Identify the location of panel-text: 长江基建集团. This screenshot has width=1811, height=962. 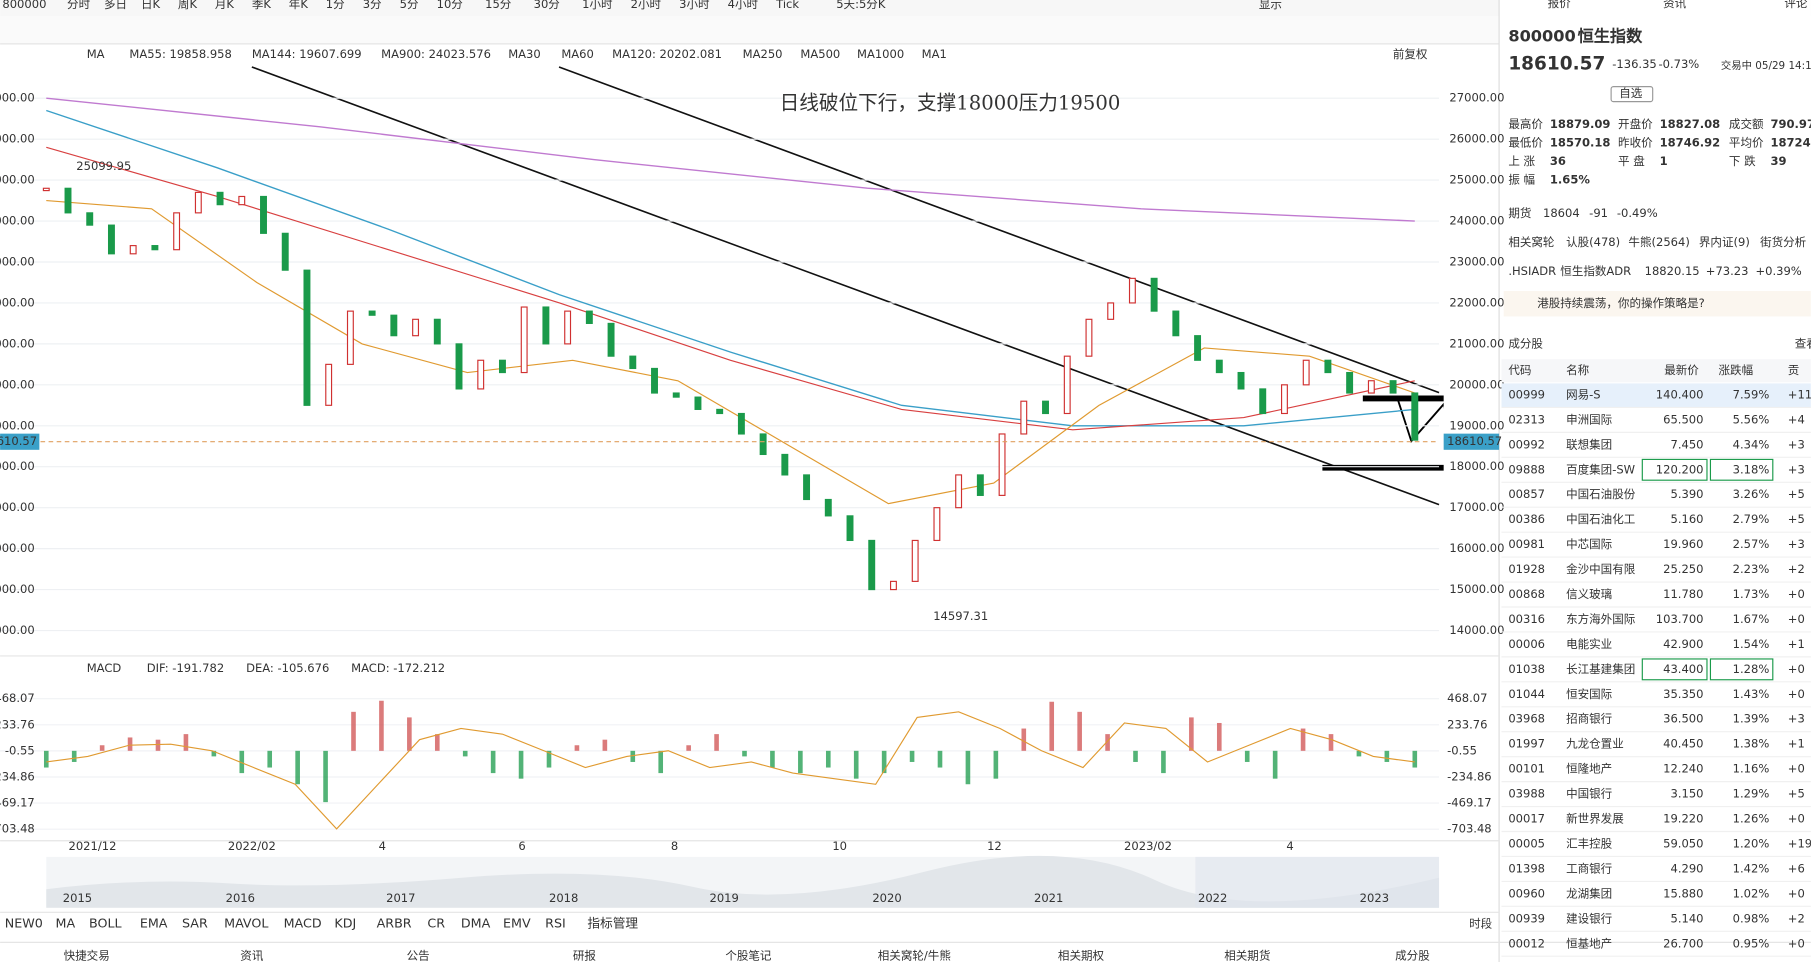
(1600, 669).